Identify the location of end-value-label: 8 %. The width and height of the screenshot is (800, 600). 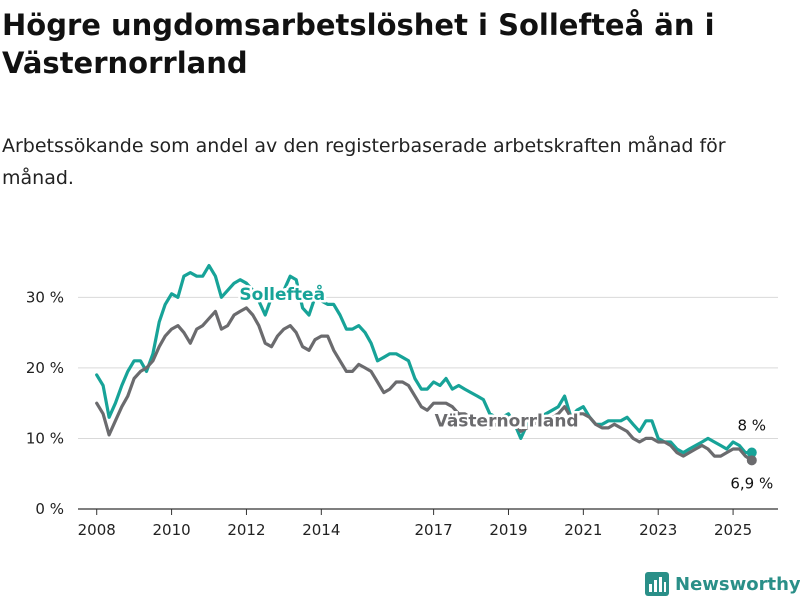
(752, 426).